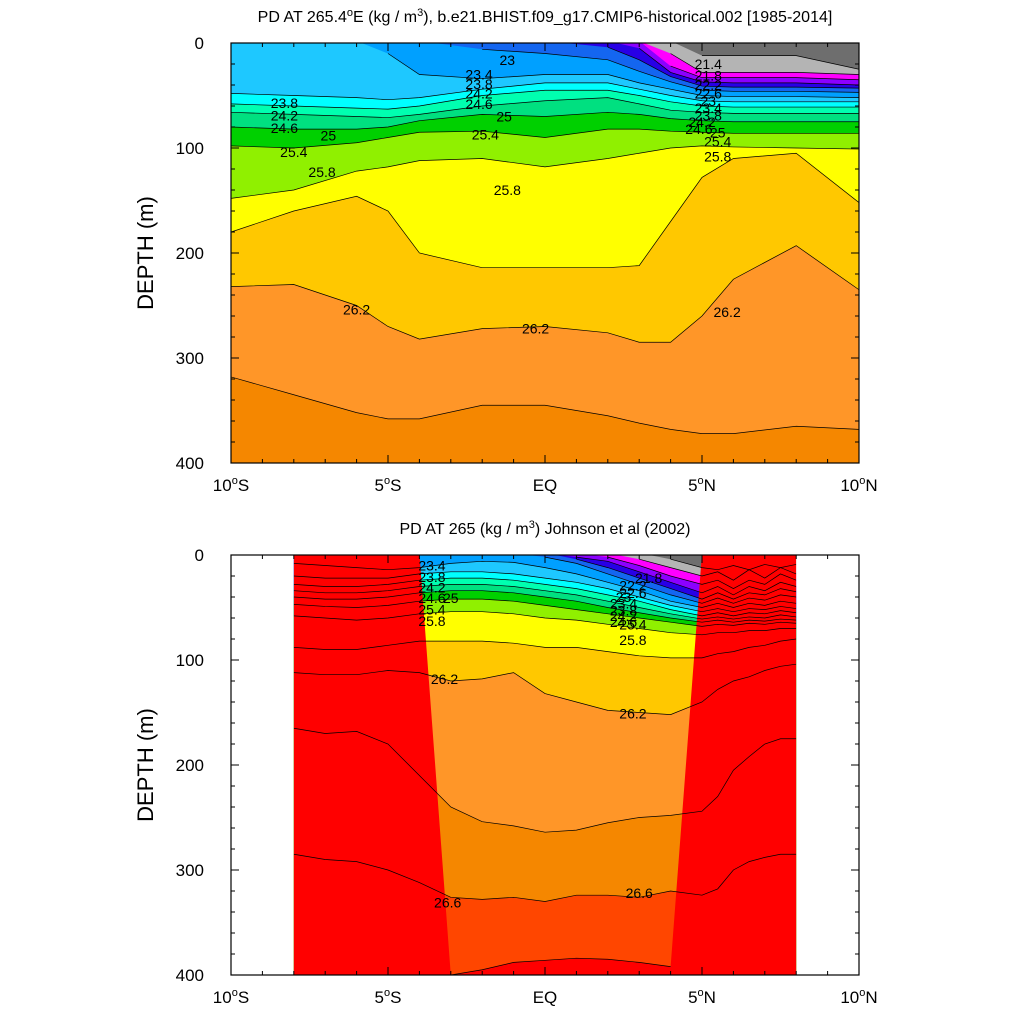  Describe the element at coordinates (708, 64) in the screenshot. I see `contour-label: 21.4` at that location.